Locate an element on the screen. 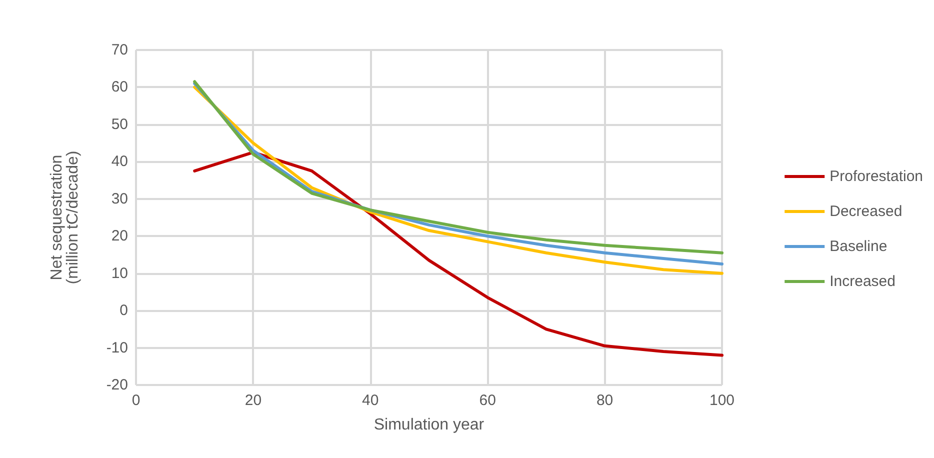  legend-label: Decreased is located at coordinates (866, 211).